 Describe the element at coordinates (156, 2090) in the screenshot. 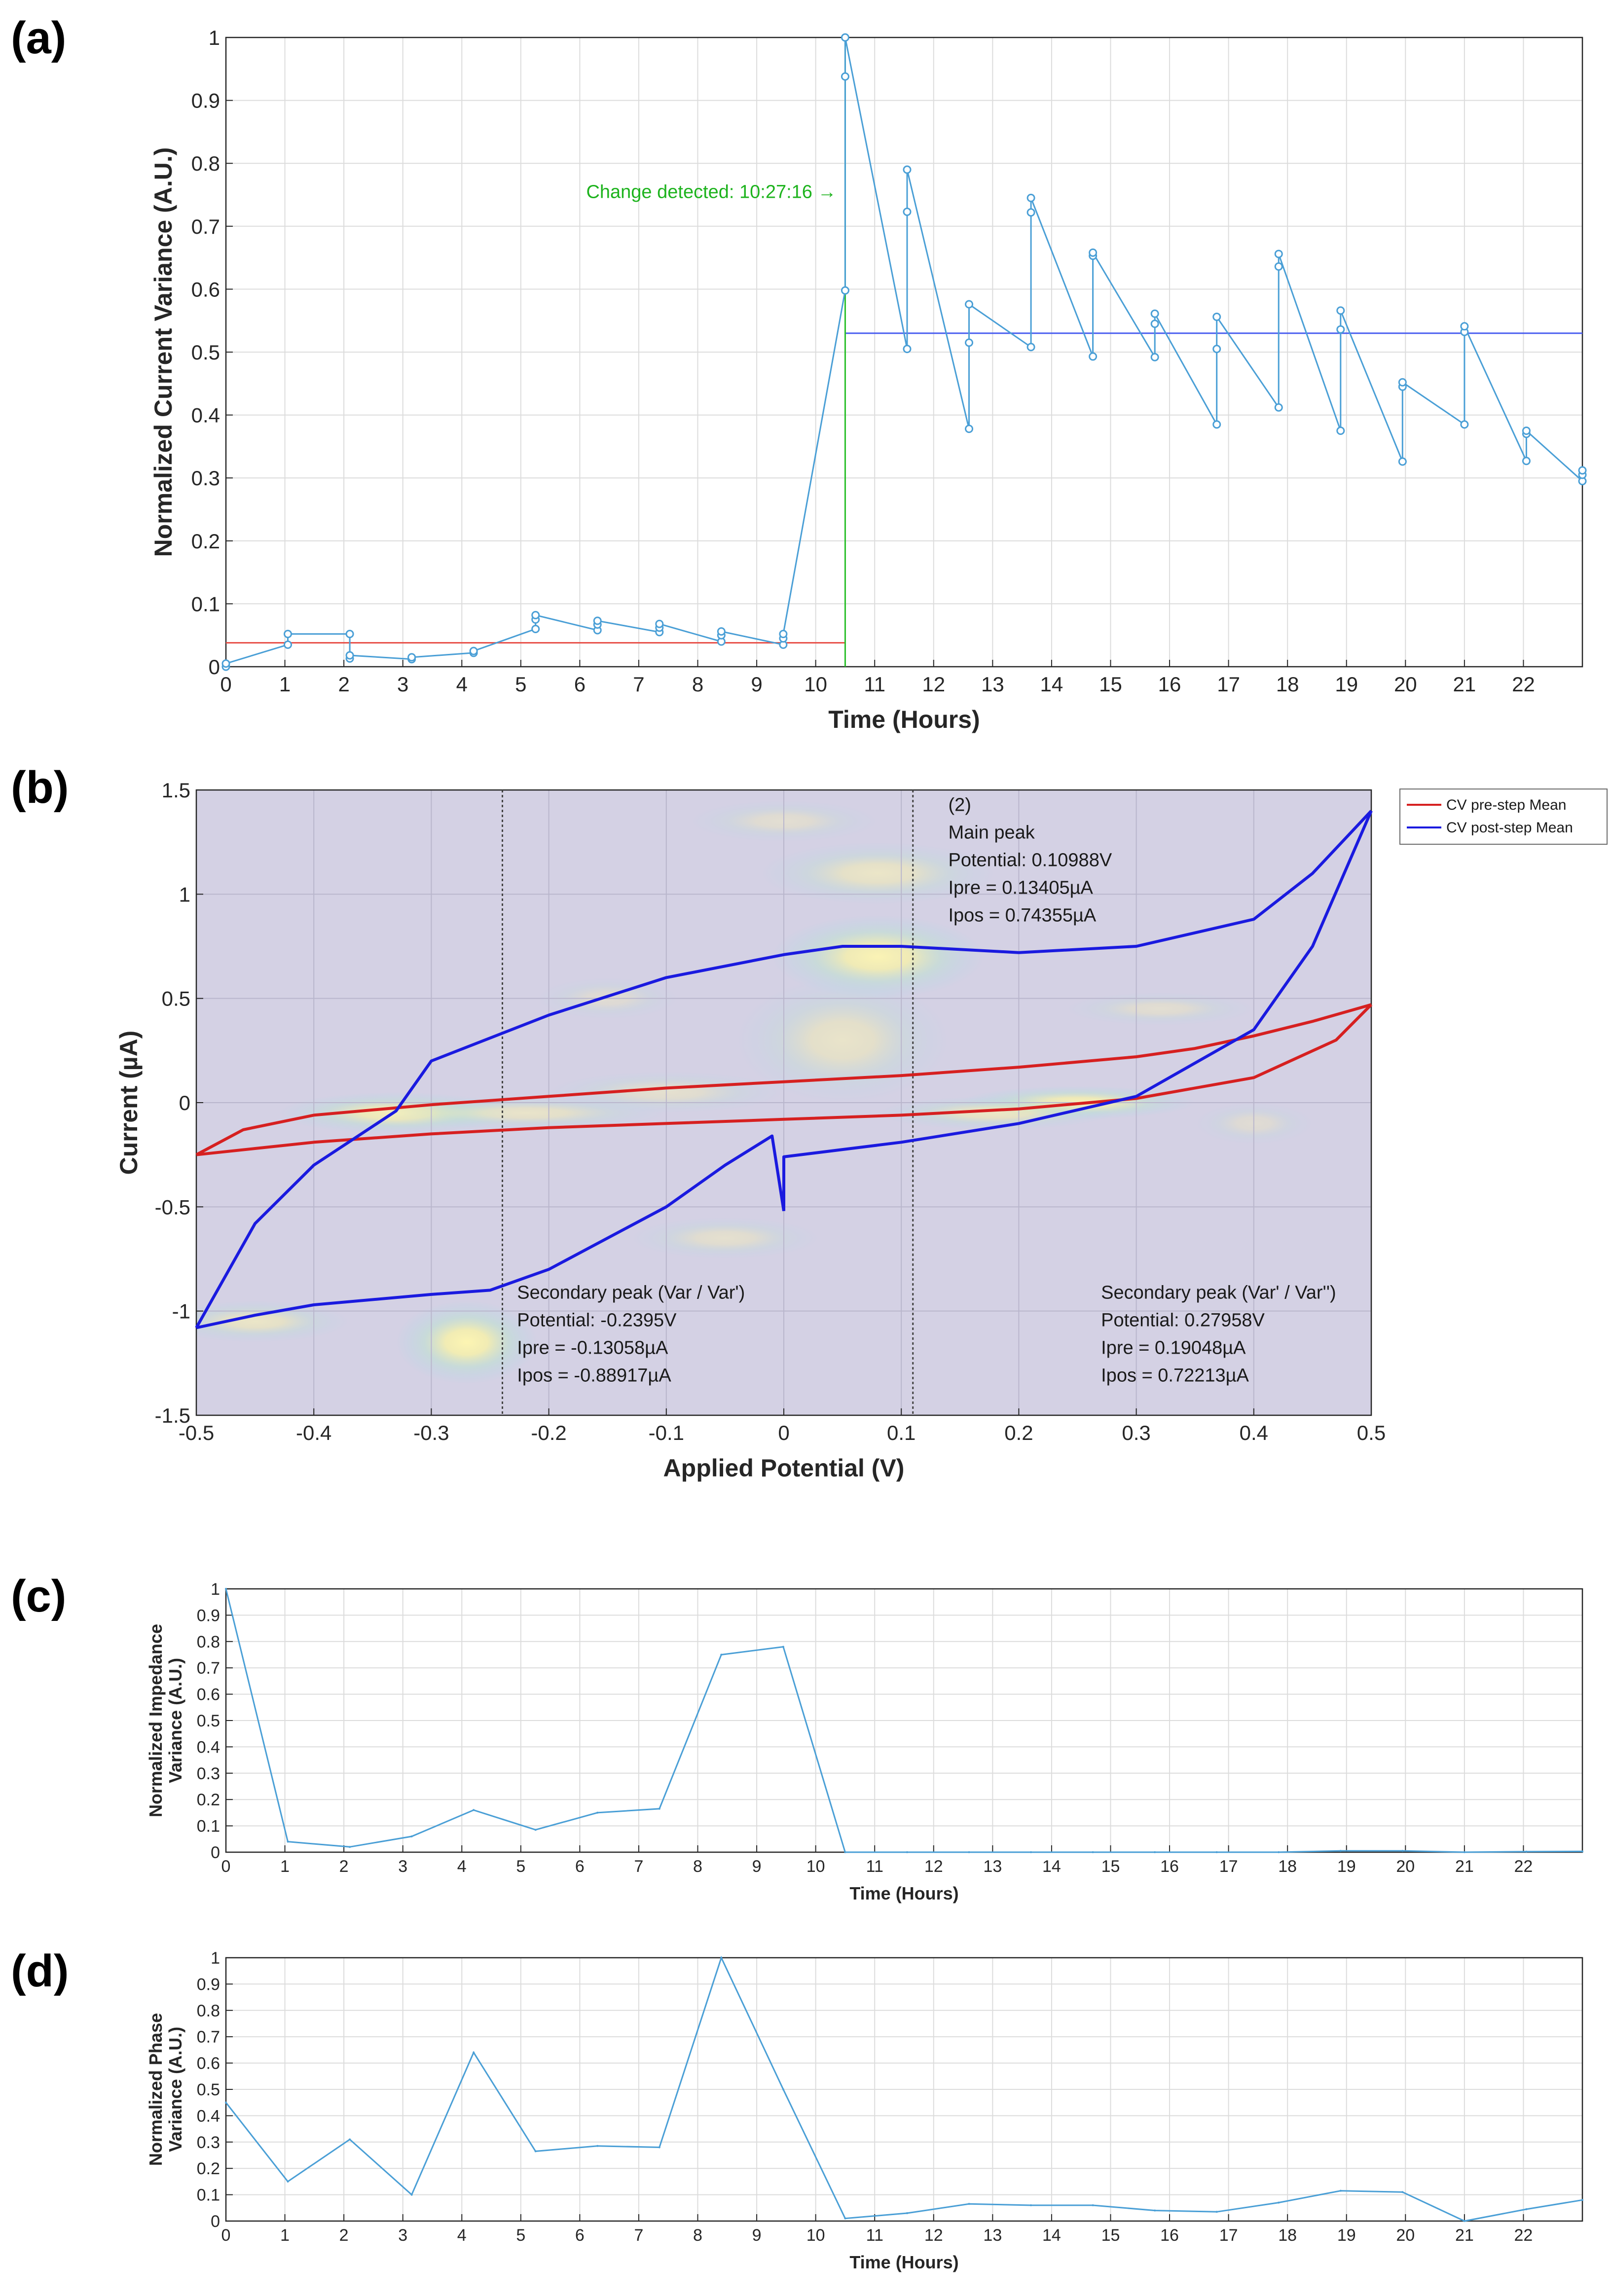

I see `y-axis-label-line: Normalized Phase` at that location.